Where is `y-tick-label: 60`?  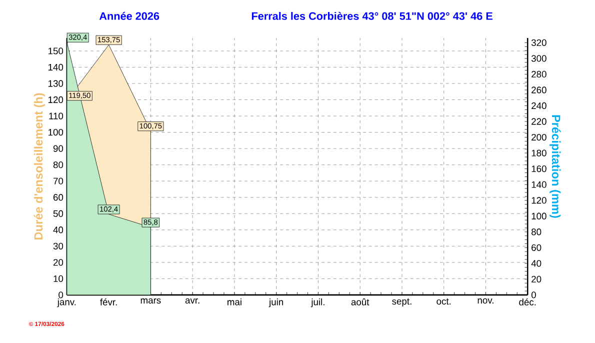 y-tick-label: 60 is located at coordinates (58, 197).